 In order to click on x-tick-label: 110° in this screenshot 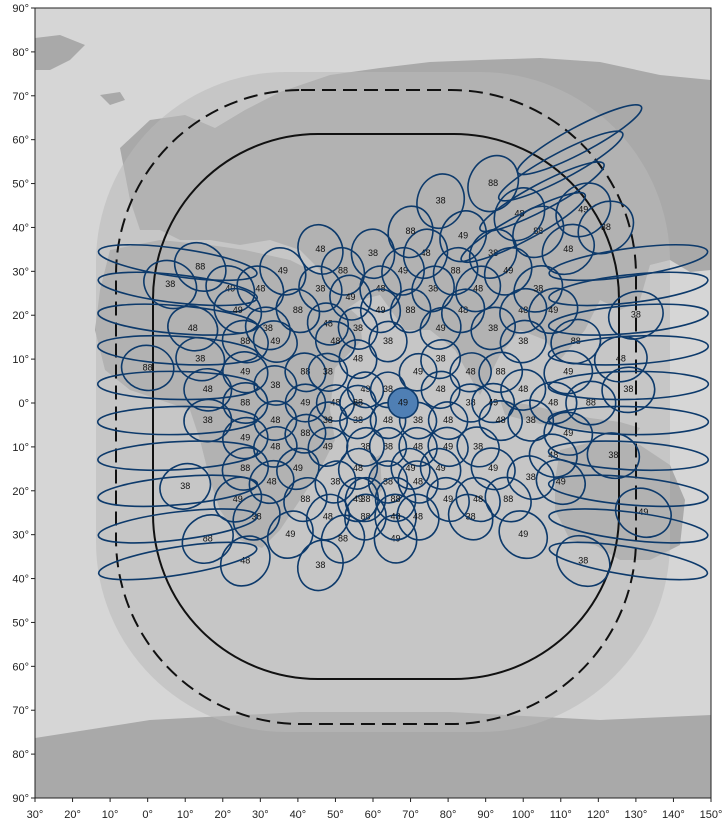, I will do `click(561, 815)`.